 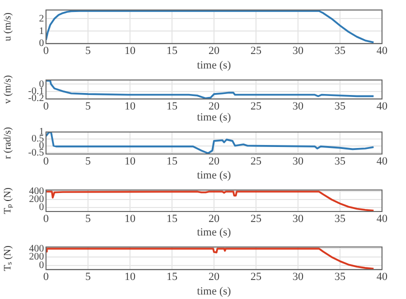 What do you see at coordinates (36, 248) in the screenshot?
I see `y-tick-label: 400` at bounding box center [36, 248].